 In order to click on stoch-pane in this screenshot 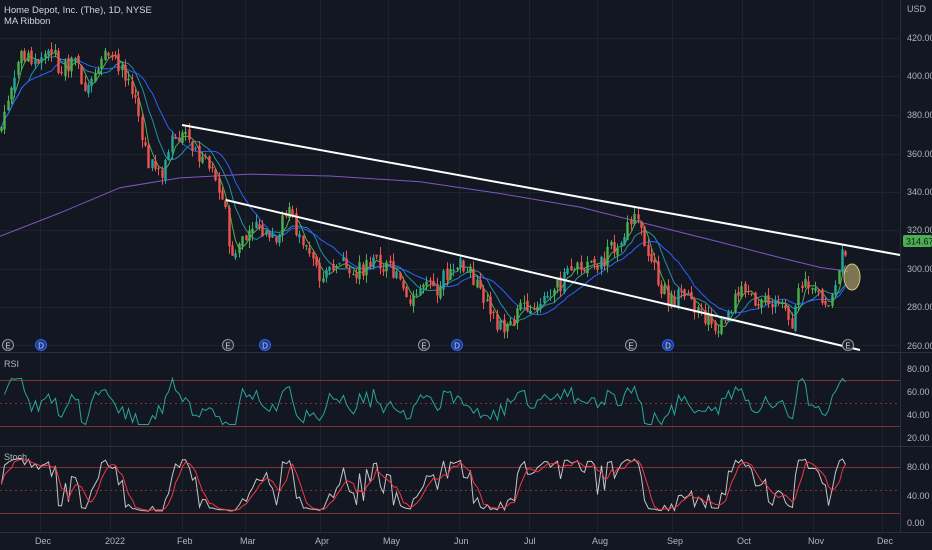, I will do `click(450, 485)`.